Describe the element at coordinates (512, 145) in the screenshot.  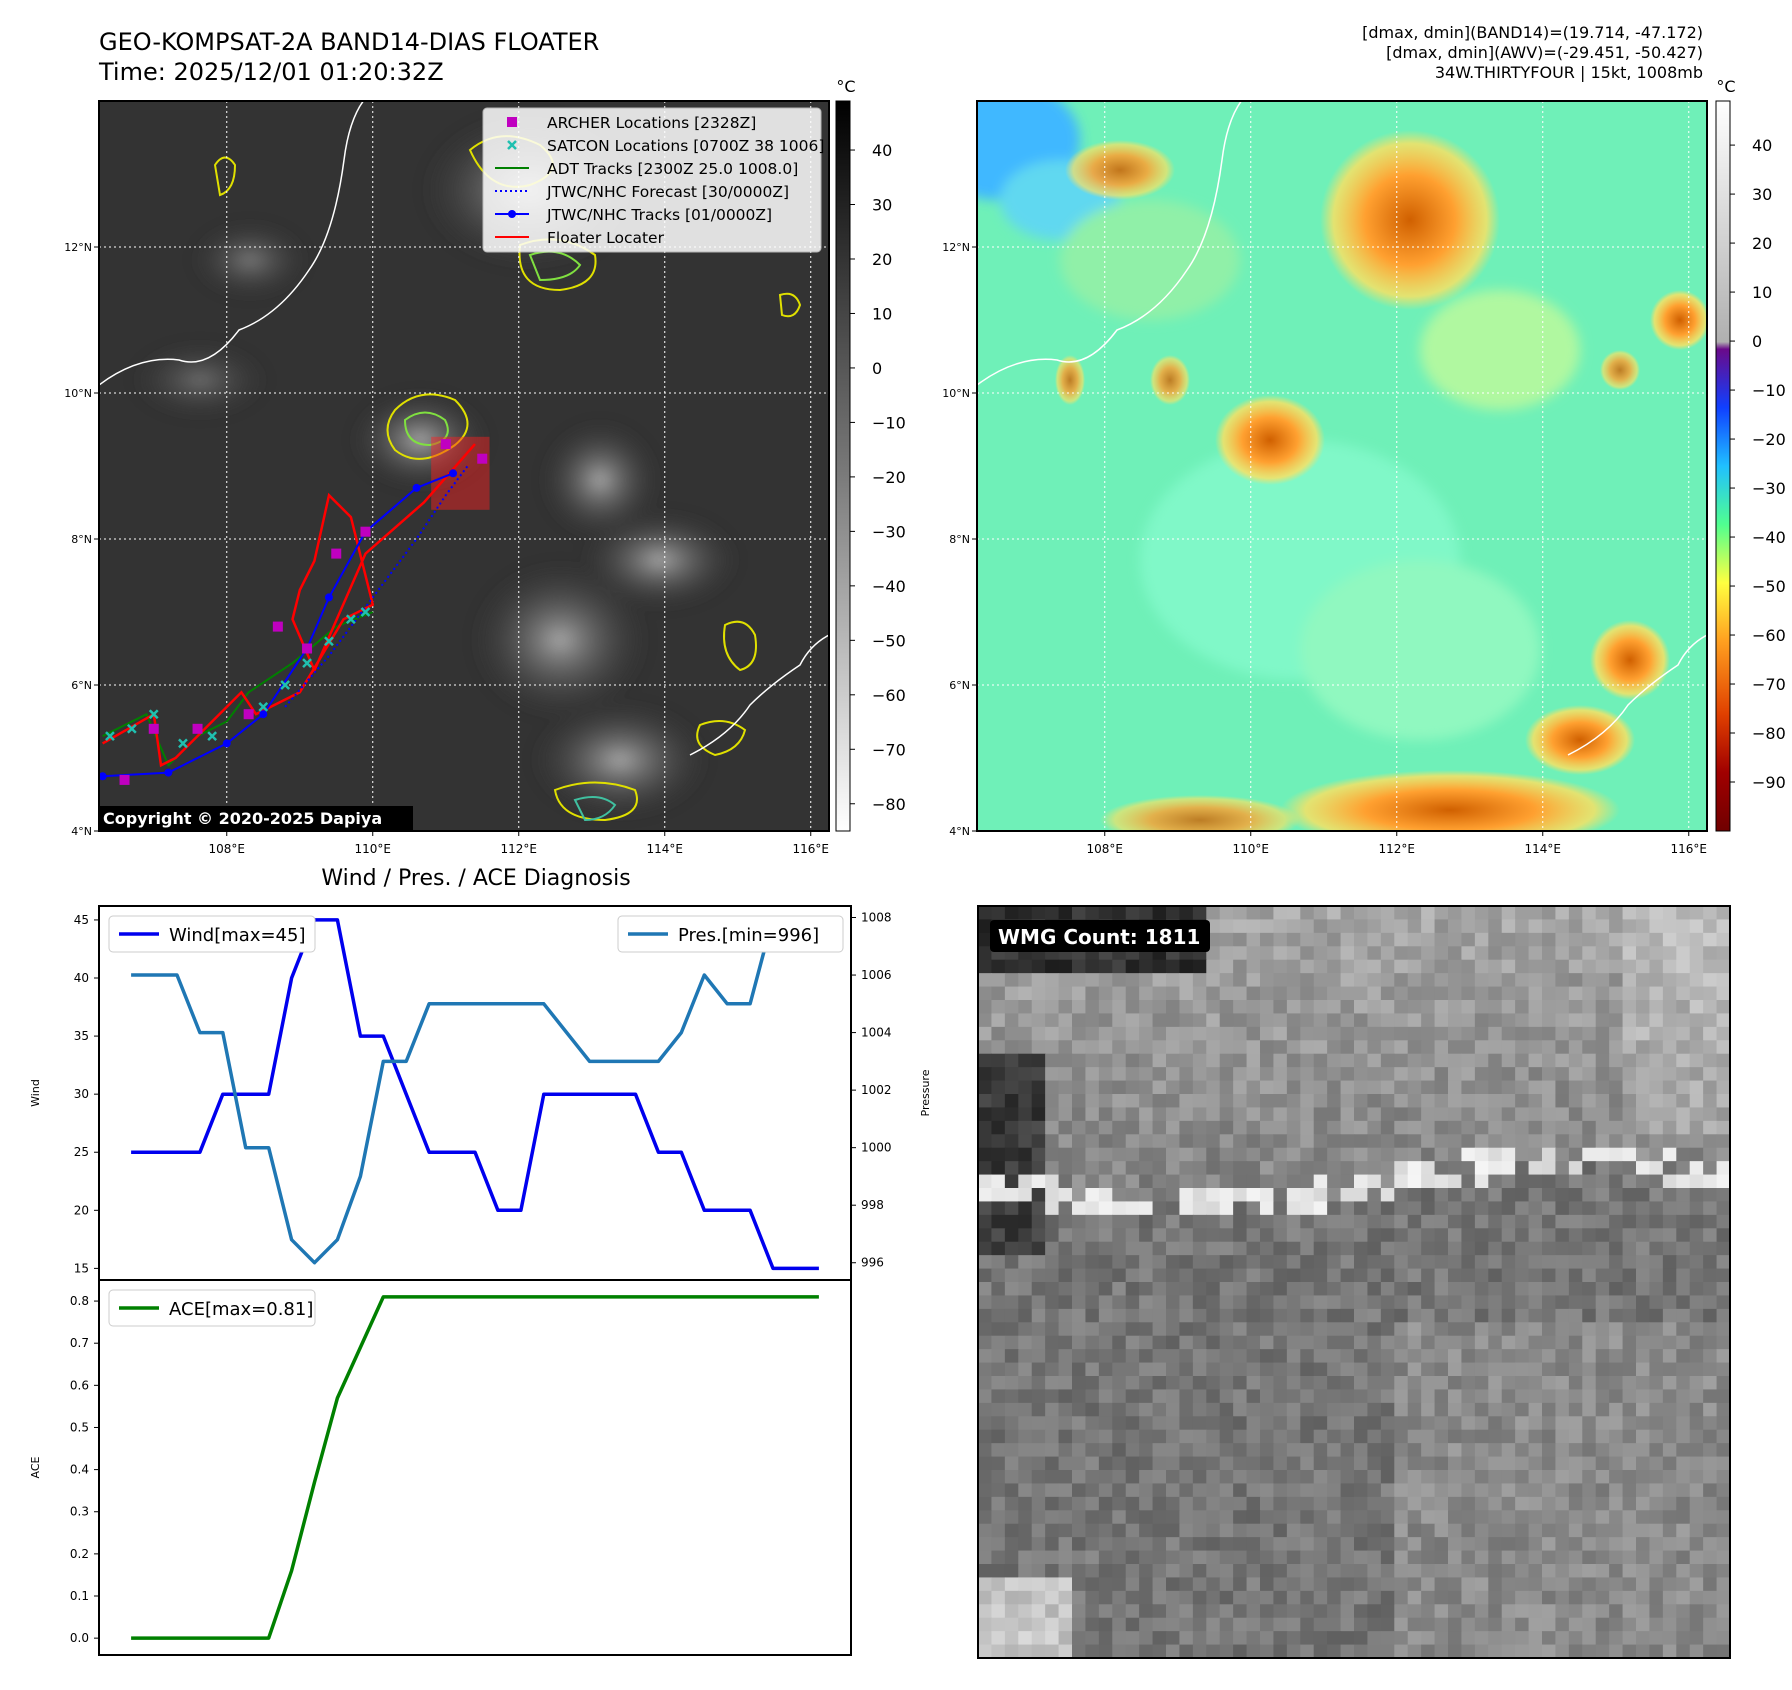
I see `legend-marker-x` at that location.